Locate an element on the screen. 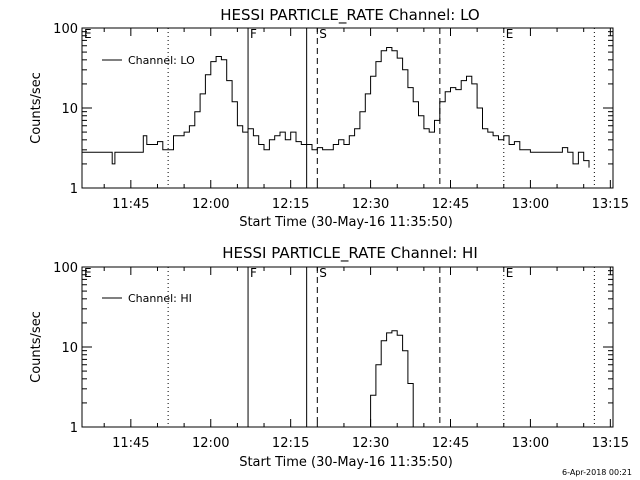 The image size is (640, 480). footer-timestamp: 6-Apr-2018 00:21 is located at coordinates (597, 472).